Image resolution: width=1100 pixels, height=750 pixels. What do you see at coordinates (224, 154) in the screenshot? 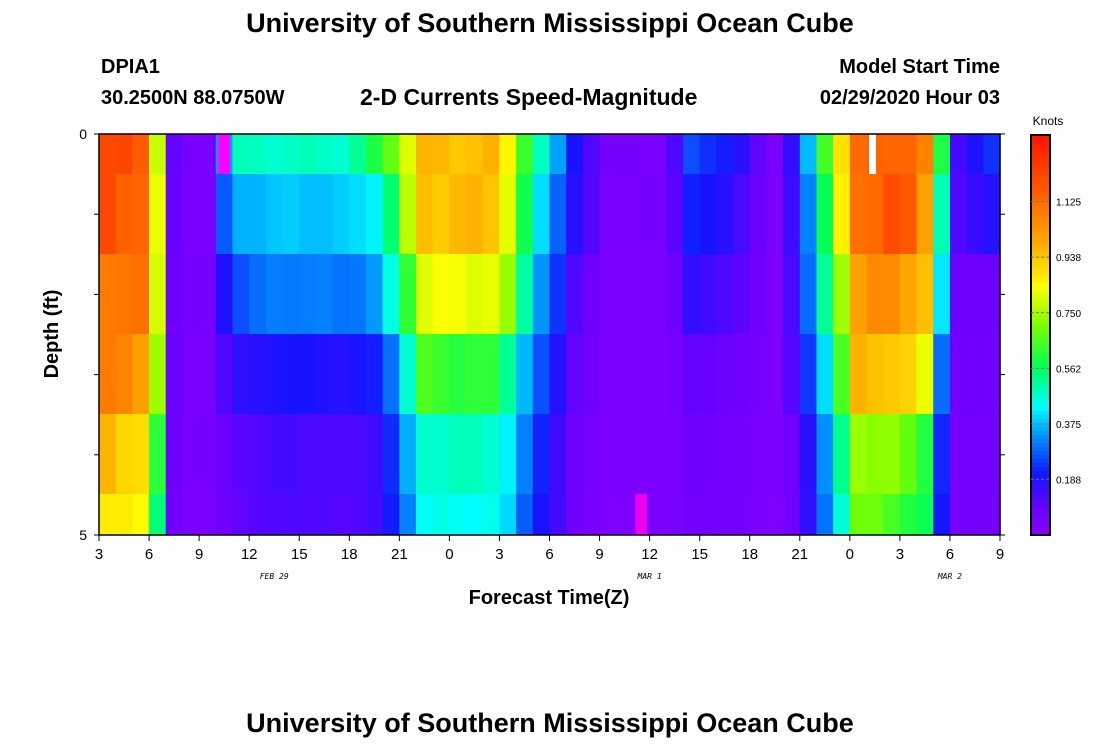
I see `heatmap-highlight-cell` at bounding box center [224, 154].